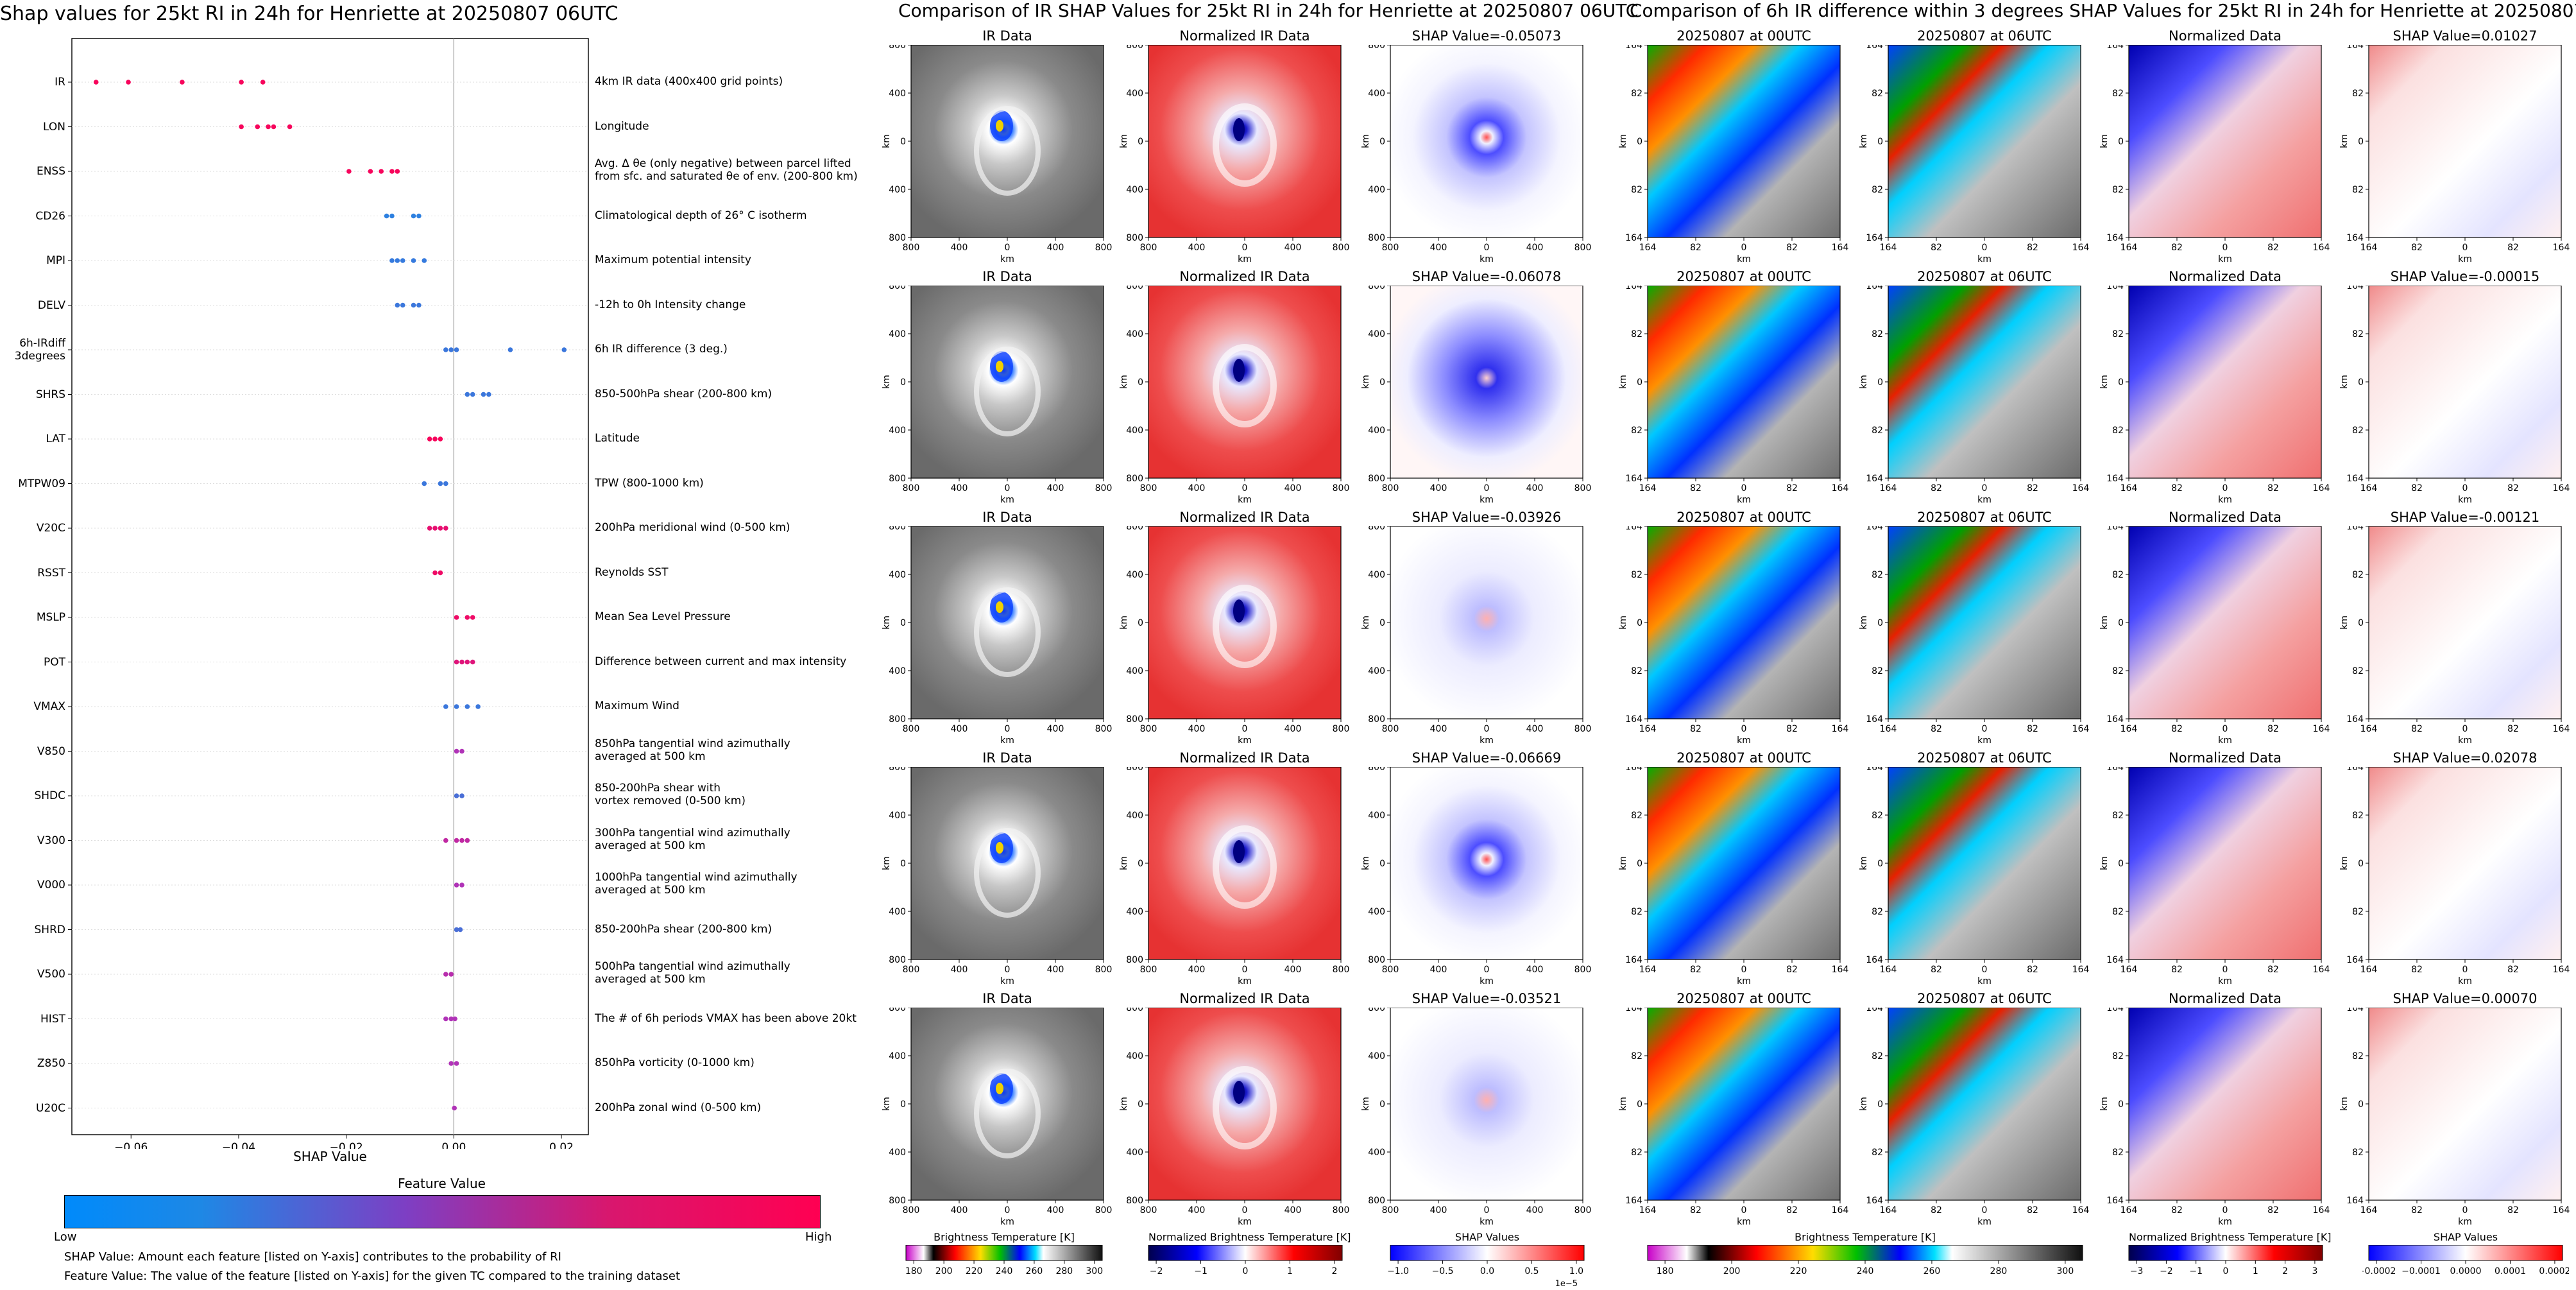  Describe the element at coordinates (49, 707) in the screenshot. I see `feature-label: VMAX` at that location.